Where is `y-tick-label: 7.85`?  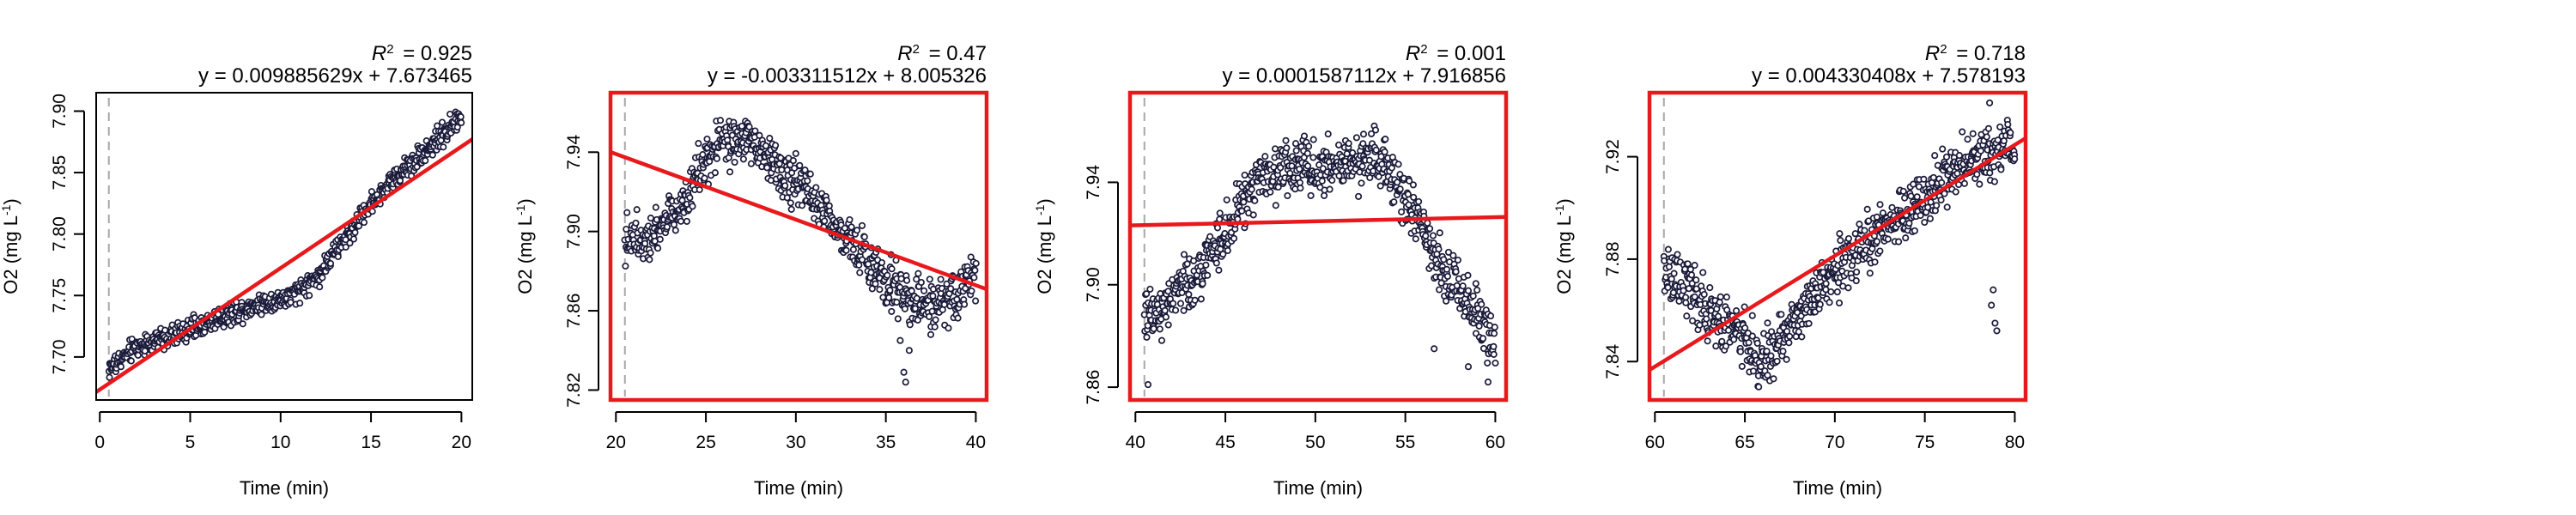
y-tick-label: 7.85 is located at coordinates (60, 173).